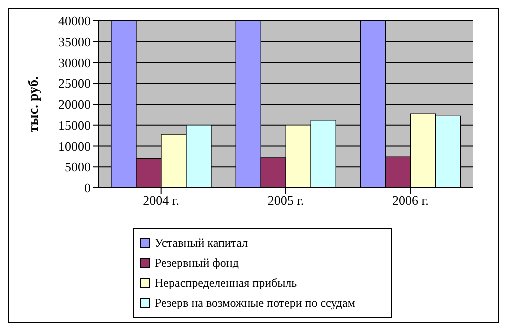 Image resolution: width=507 pixels, height=331 pixels. What do you see at coordinates (286, 200) in the screenshot?
I see `x-tick-label: 2005 г.` at bounding box center [286, 200].